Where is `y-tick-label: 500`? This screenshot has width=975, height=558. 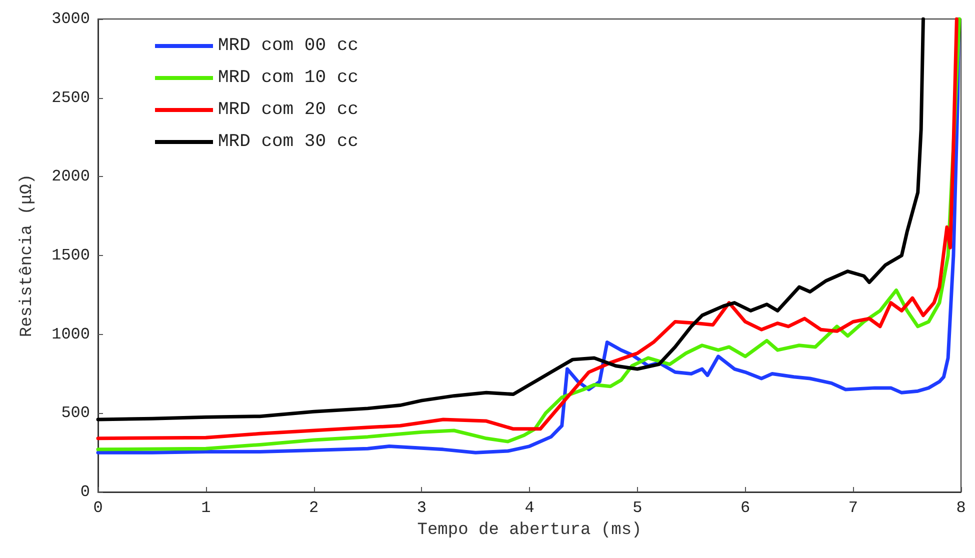
y-tick-label: 500 is located at coordinates (75, 413).